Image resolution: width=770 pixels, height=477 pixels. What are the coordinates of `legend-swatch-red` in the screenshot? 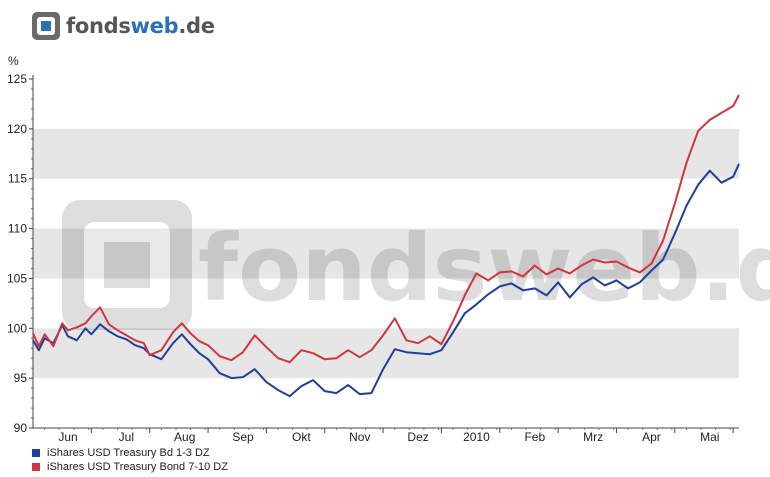 It's located at (36, 467).